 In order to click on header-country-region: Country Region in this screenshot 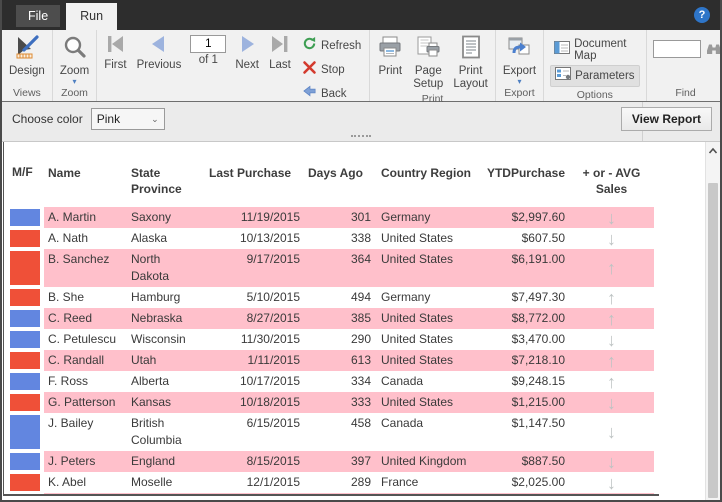, I will do `click(426, 173)`.